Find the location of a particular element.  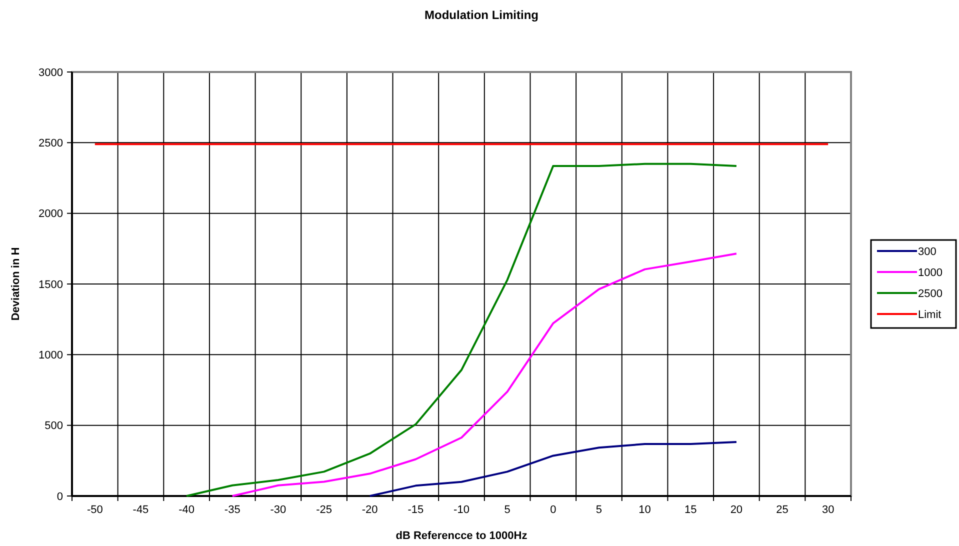

y-tick-label: 2500 is located at coordinates (50, 144).